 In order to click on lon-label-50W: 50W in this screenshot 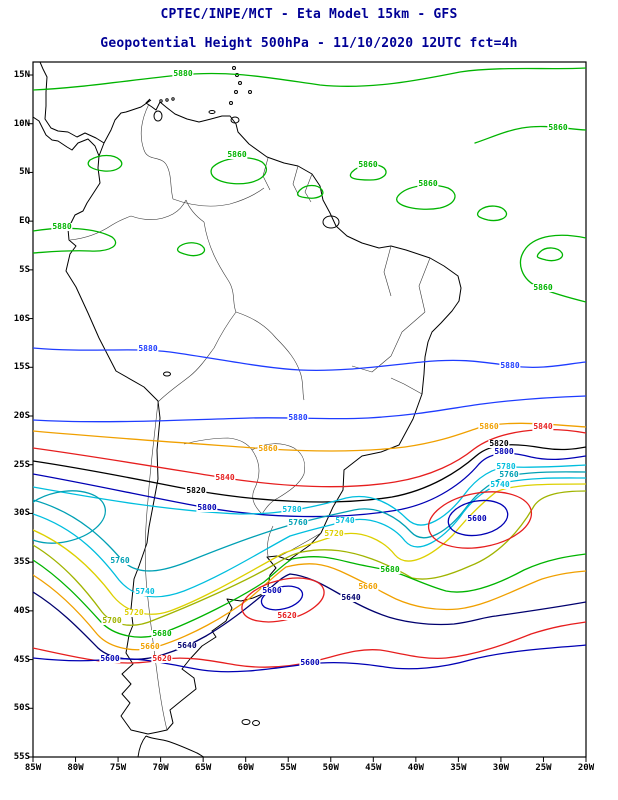, I will do `click(330, 768)`.